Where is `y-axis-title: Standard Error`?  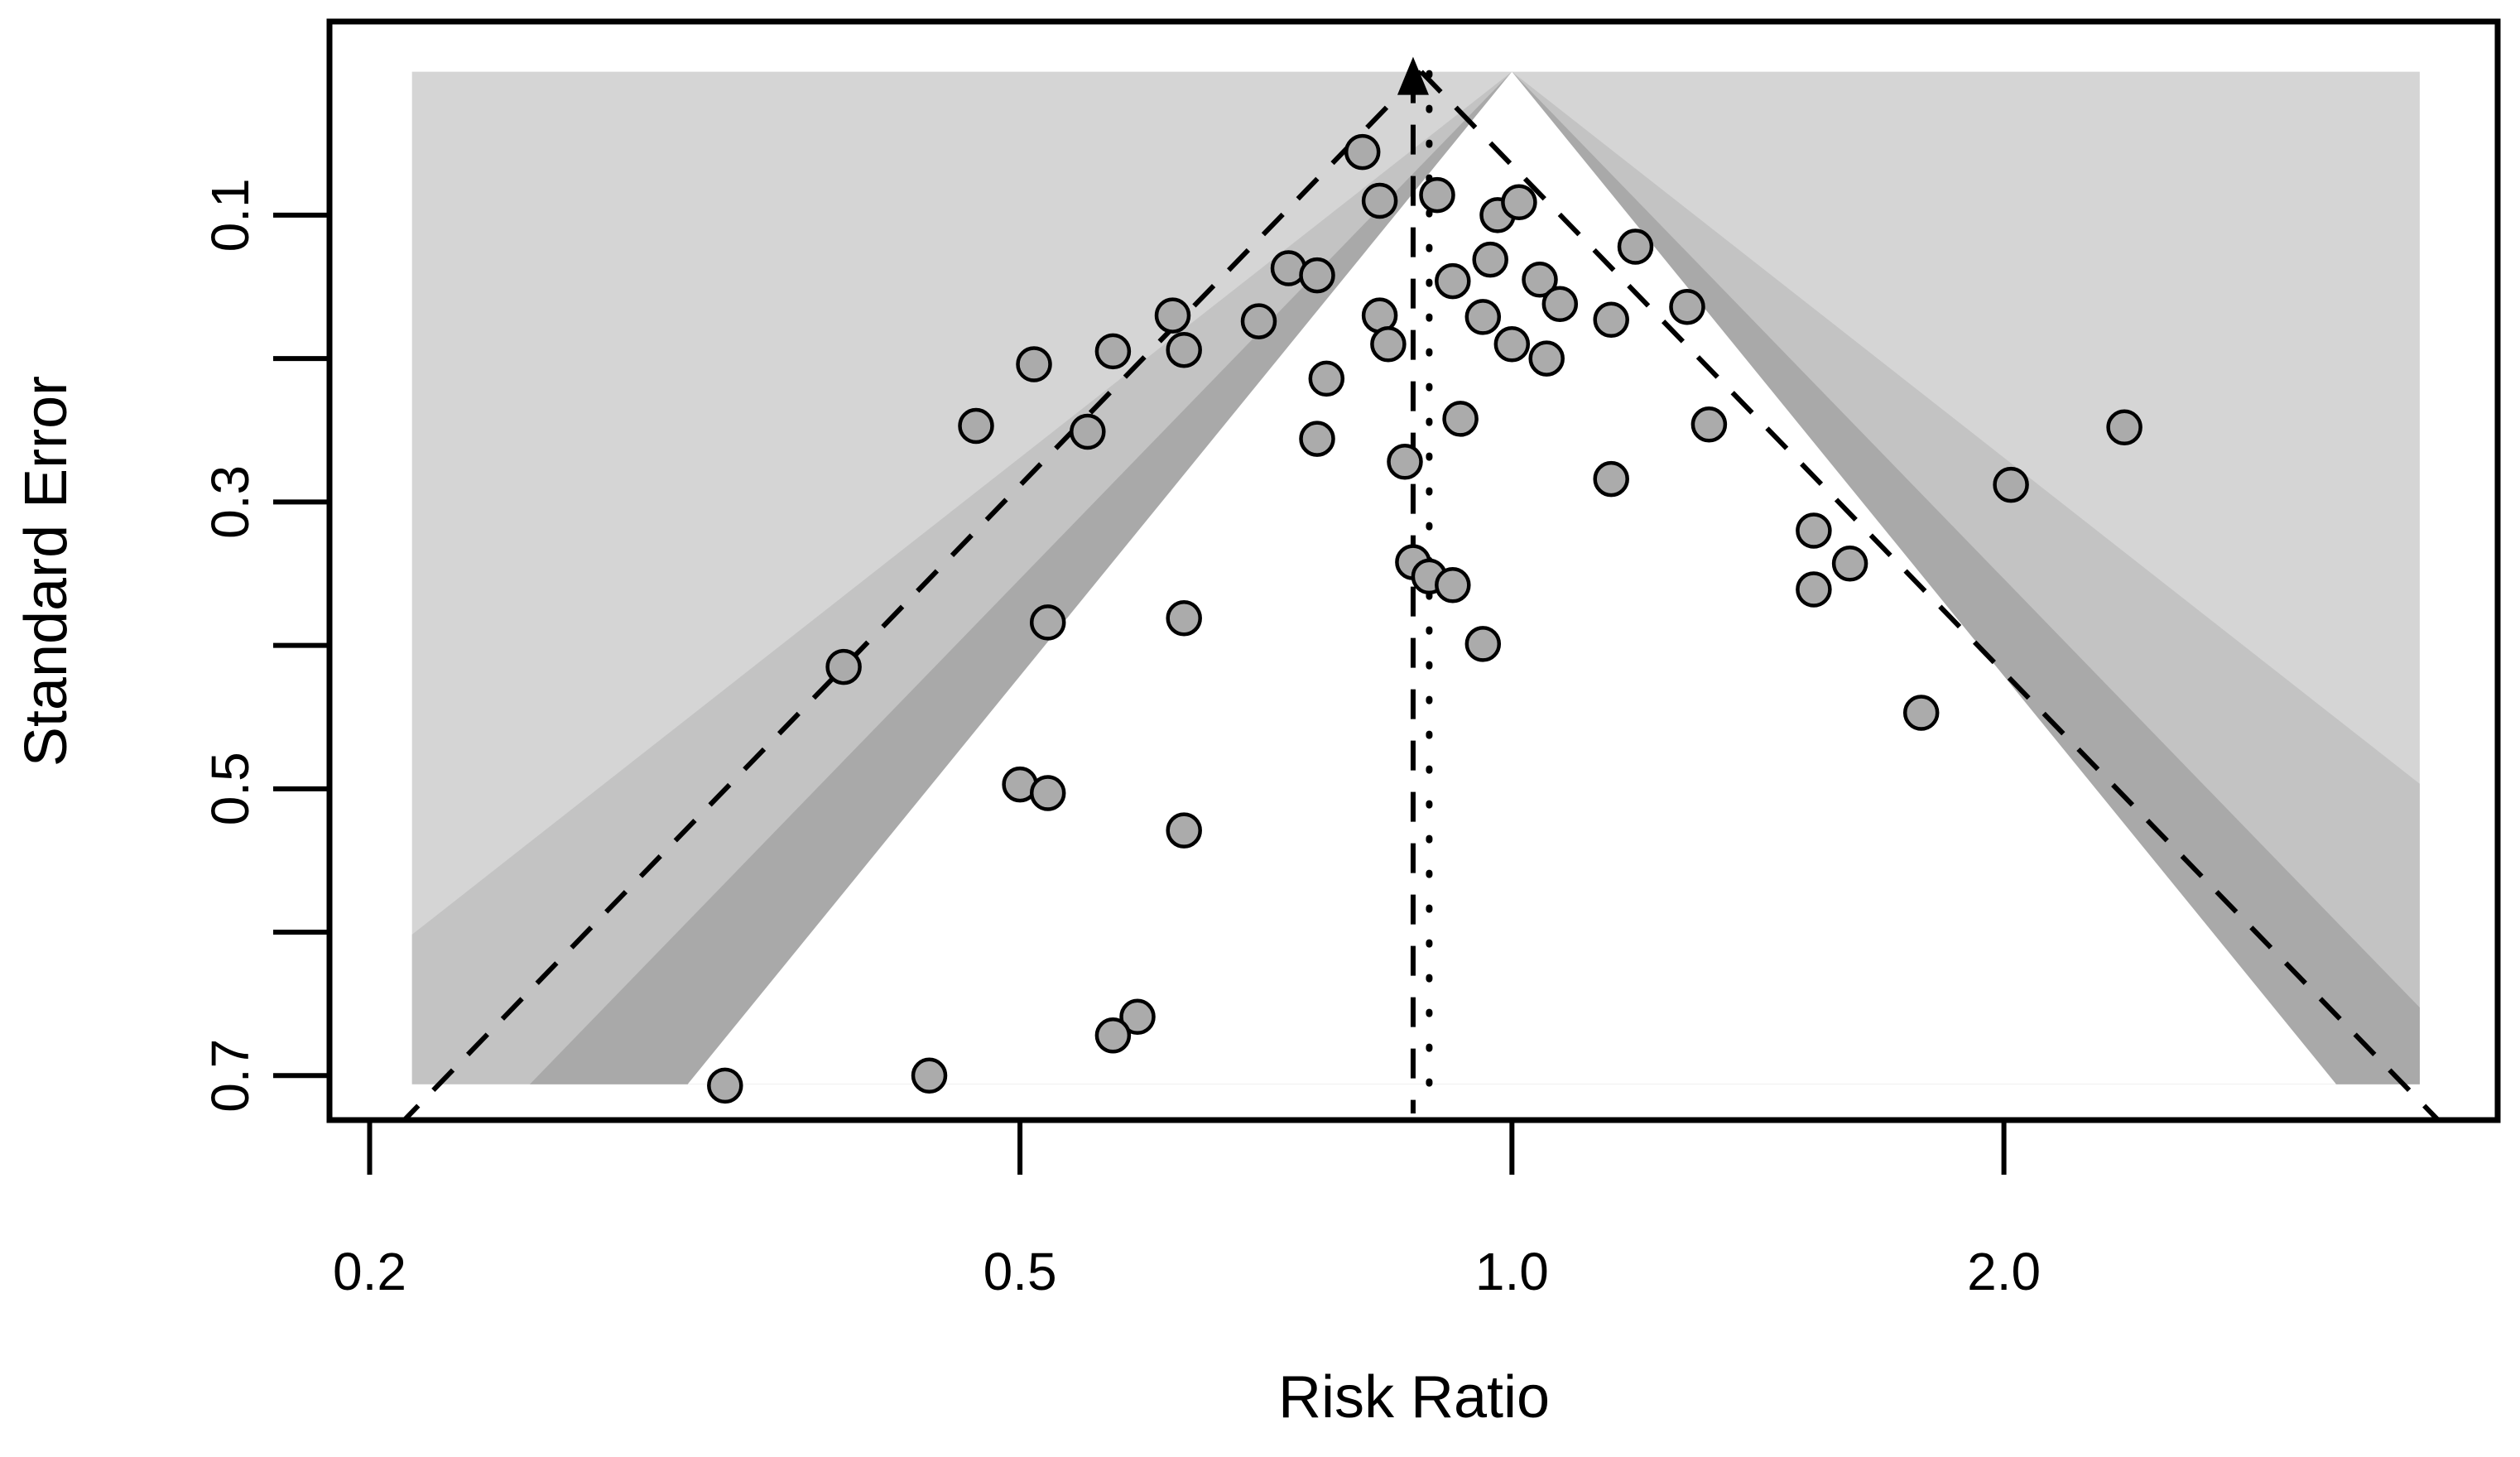
y-axis-title: Standard Error is located at coordinates (46, 571).